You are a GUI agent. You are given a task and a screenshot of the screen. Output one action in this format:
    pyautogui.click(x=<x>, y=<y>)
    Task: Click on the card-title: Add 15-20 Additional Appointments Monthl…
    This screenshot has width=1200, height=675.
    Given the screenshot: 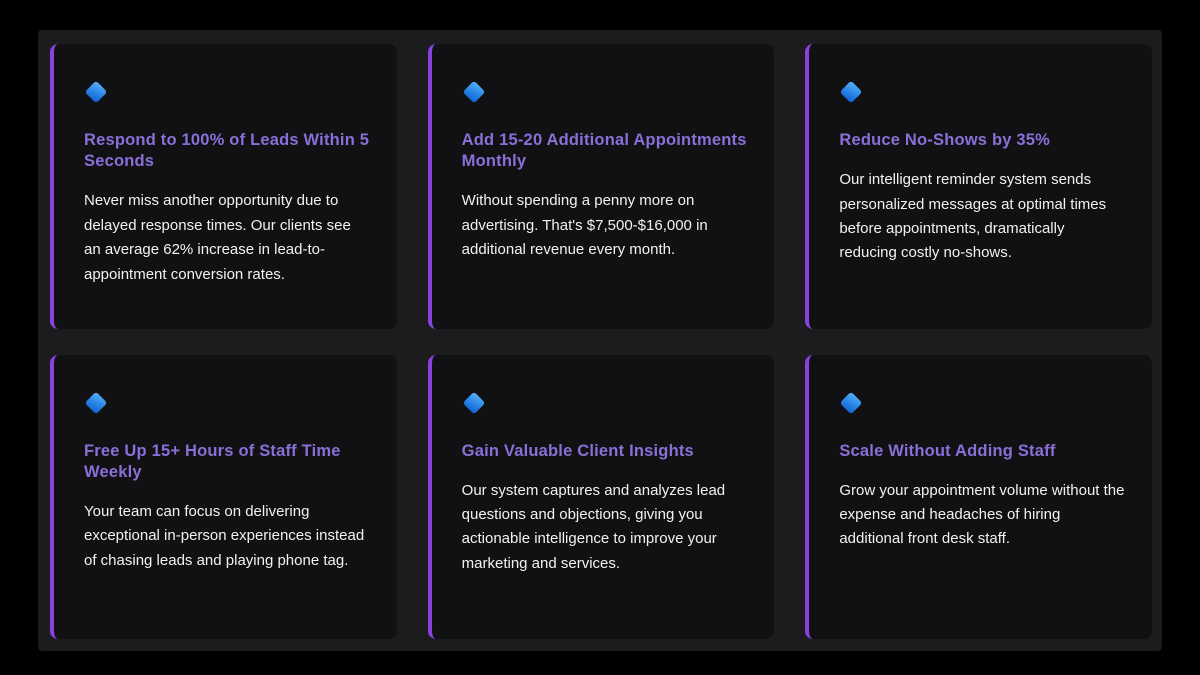 What is the action you would take?
    pyautogui.click(x=604, y=151)
    